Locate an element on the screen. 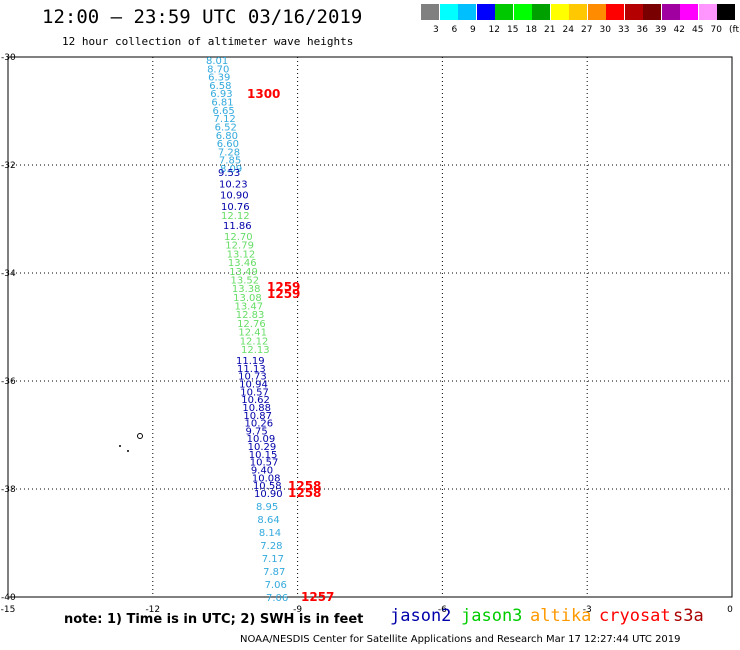  wave-height-label: 6.60 is located at coordinates (228, 144).